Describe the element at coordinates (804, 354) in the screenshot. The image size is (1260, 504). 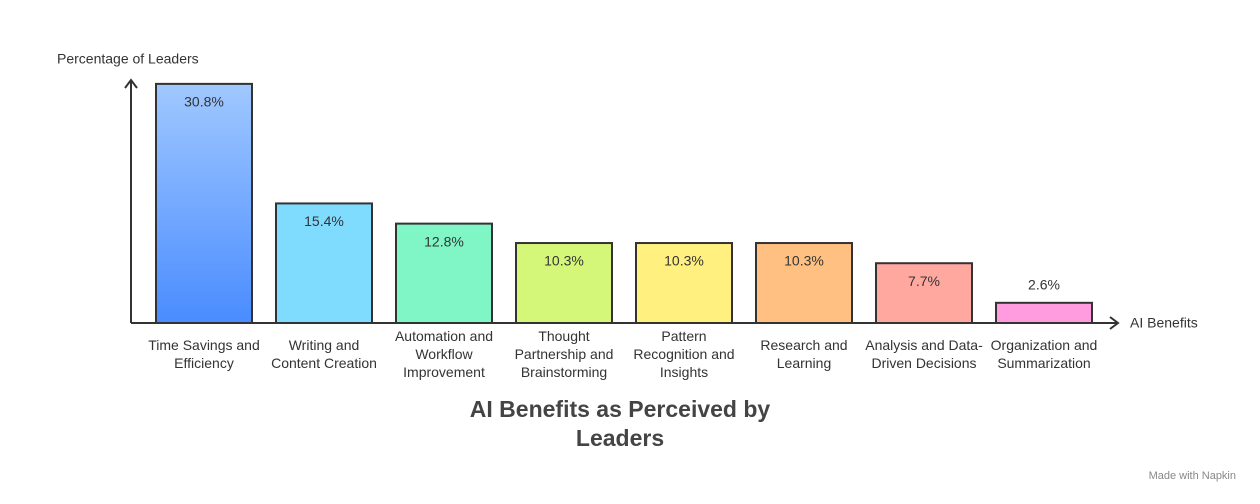
I see `x-tick-label: Research and Learning` at that location.